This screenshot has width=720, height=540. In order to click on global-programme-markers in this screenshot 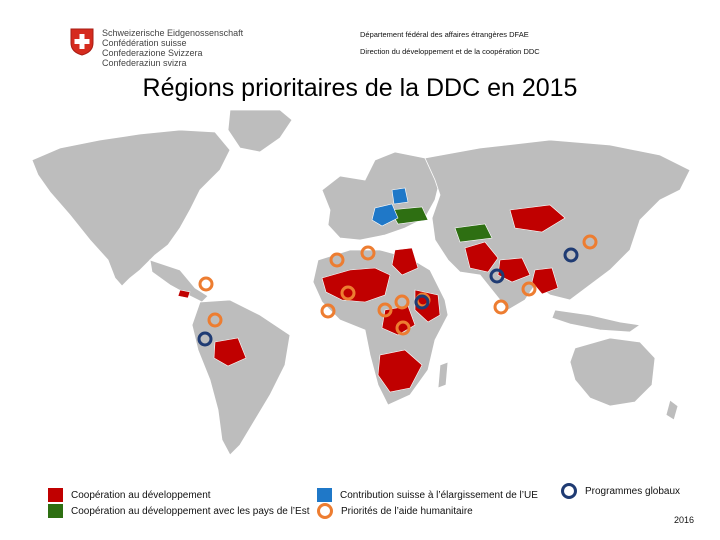, I will do `click(388, 297)`.